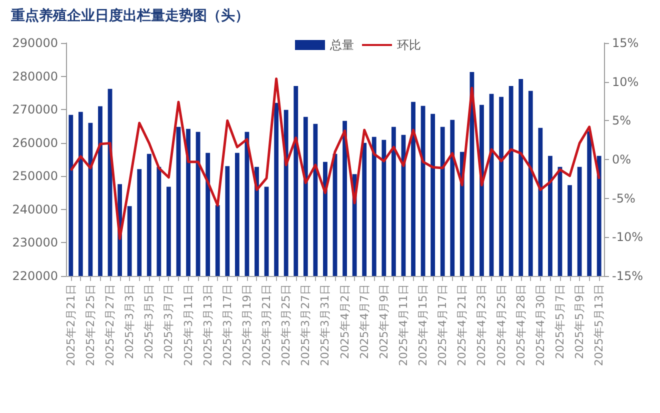  Describe the element at coordinates (383, 321) in the screenshot. I see `x-tick-label: 2025年4月9日` at that location.